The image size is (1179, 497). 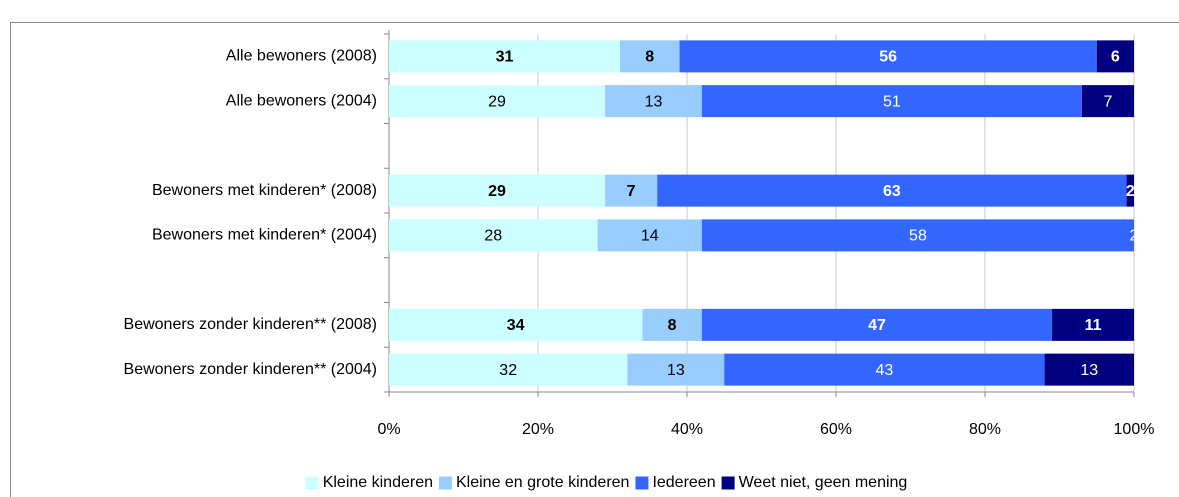 I want to click on data-label: 47, so click(x=877, y=325).